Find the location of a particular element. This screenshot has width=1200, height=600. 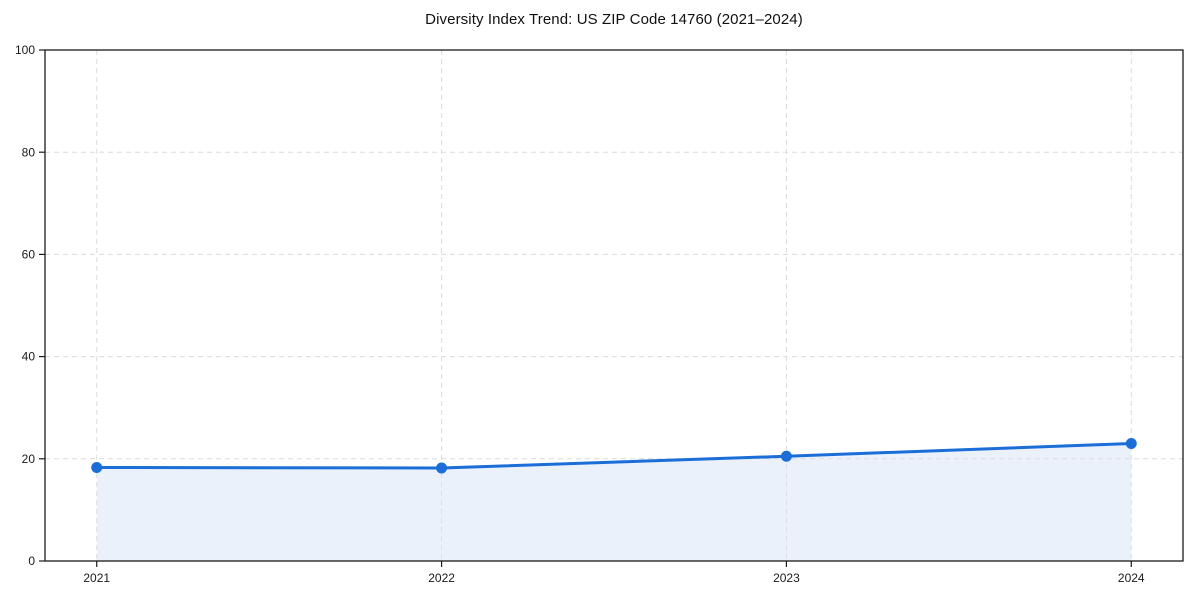

y-tick-label: 100 is located at coordinates (25, 50).